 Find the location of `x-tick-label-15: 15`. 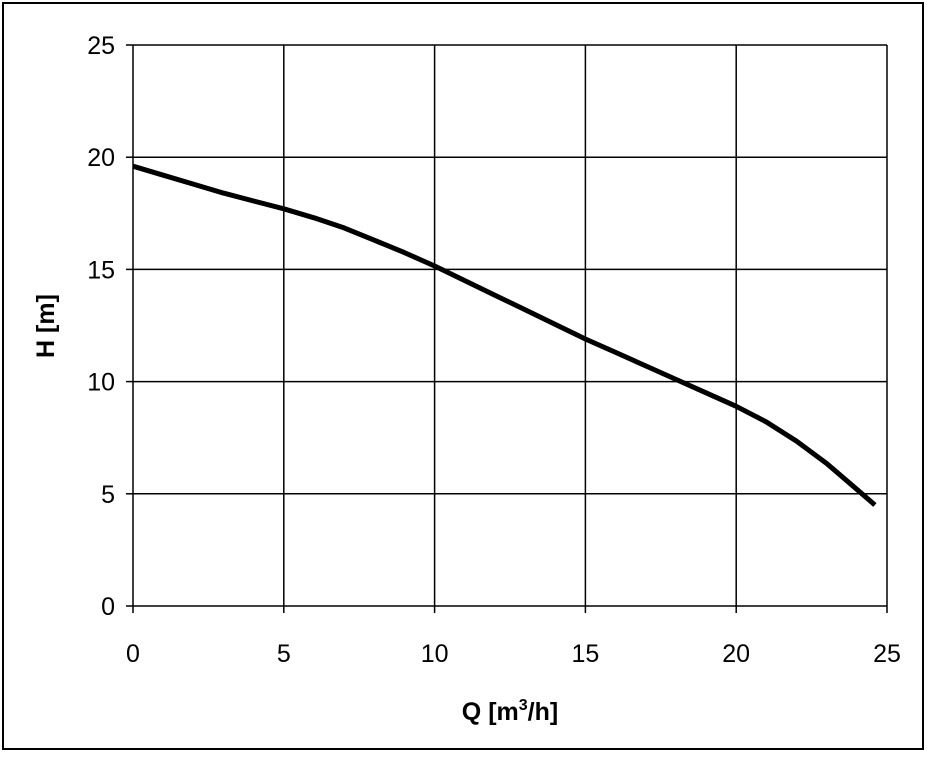

x-tick-label-15: 15 is located at coordinates (585, 654).